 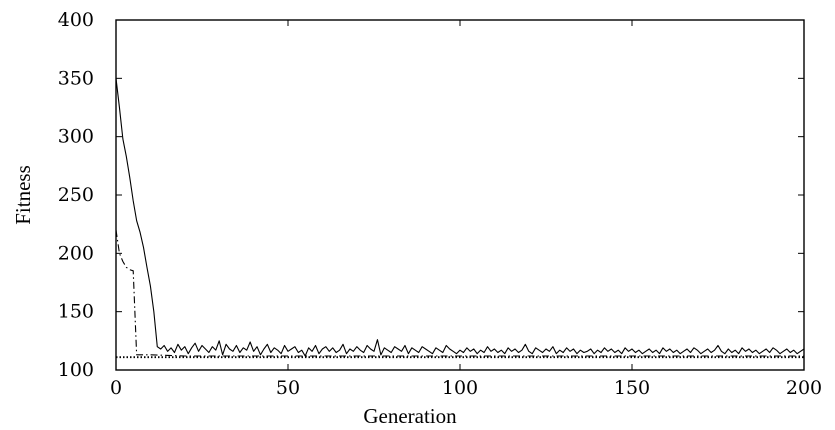 What do you see at coordinates (76, 195) in the screenshot?
I see `y-tick-label: 250` at bounding box center [76, 195].